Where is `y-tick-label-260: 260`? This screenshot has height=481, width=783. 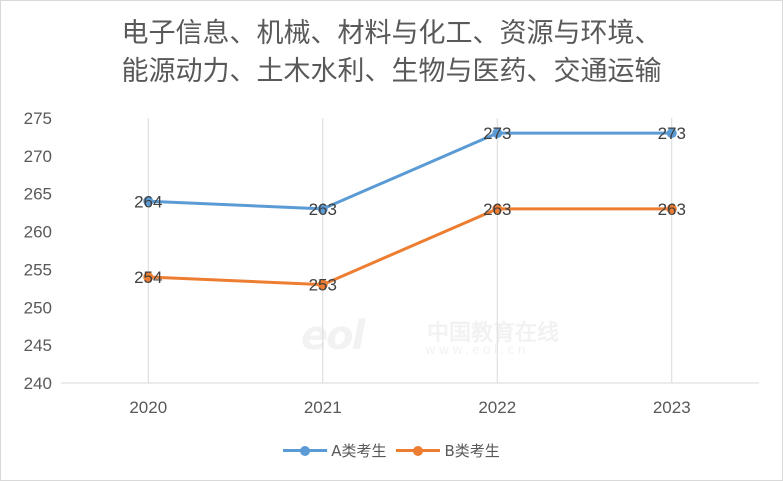
y-tick-label-260: 260 is located at coordinates (38, 232).